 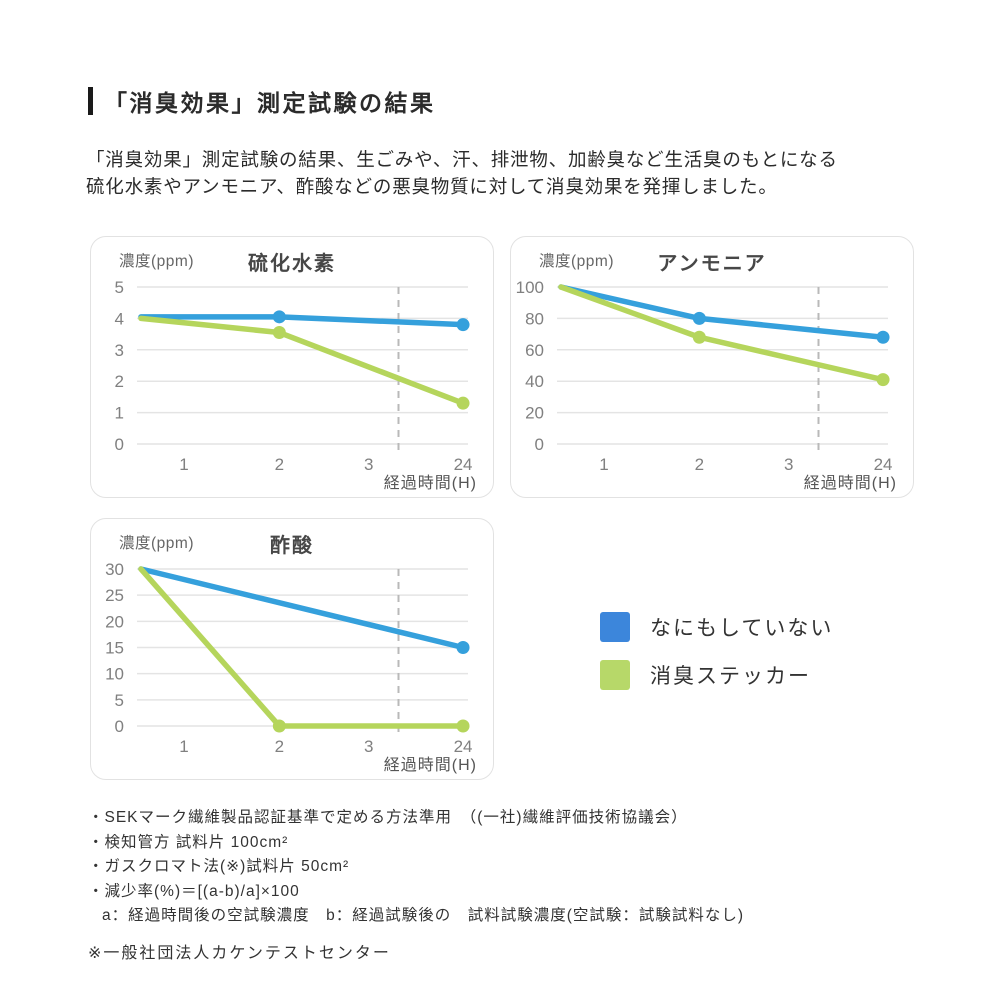 I want to click on y-tick-label: 80, so click(x=534, y=318).